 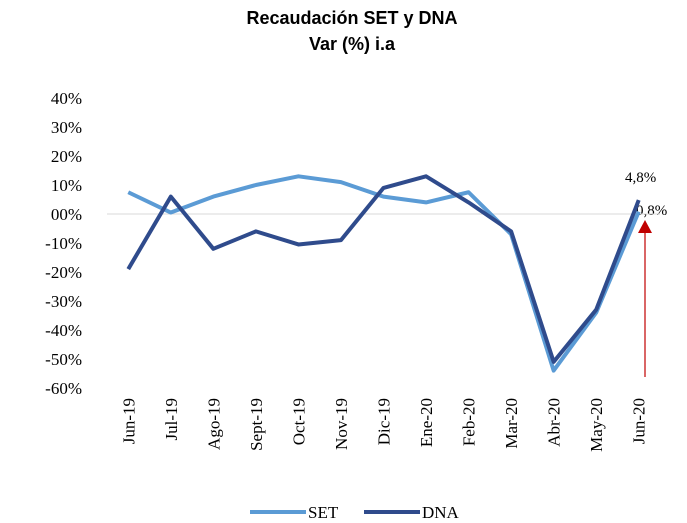 What do you see at coordinates (469, 422) in the screenshot?
I see `x-tick-label: Feb-20` at bounding box center [469, 422].